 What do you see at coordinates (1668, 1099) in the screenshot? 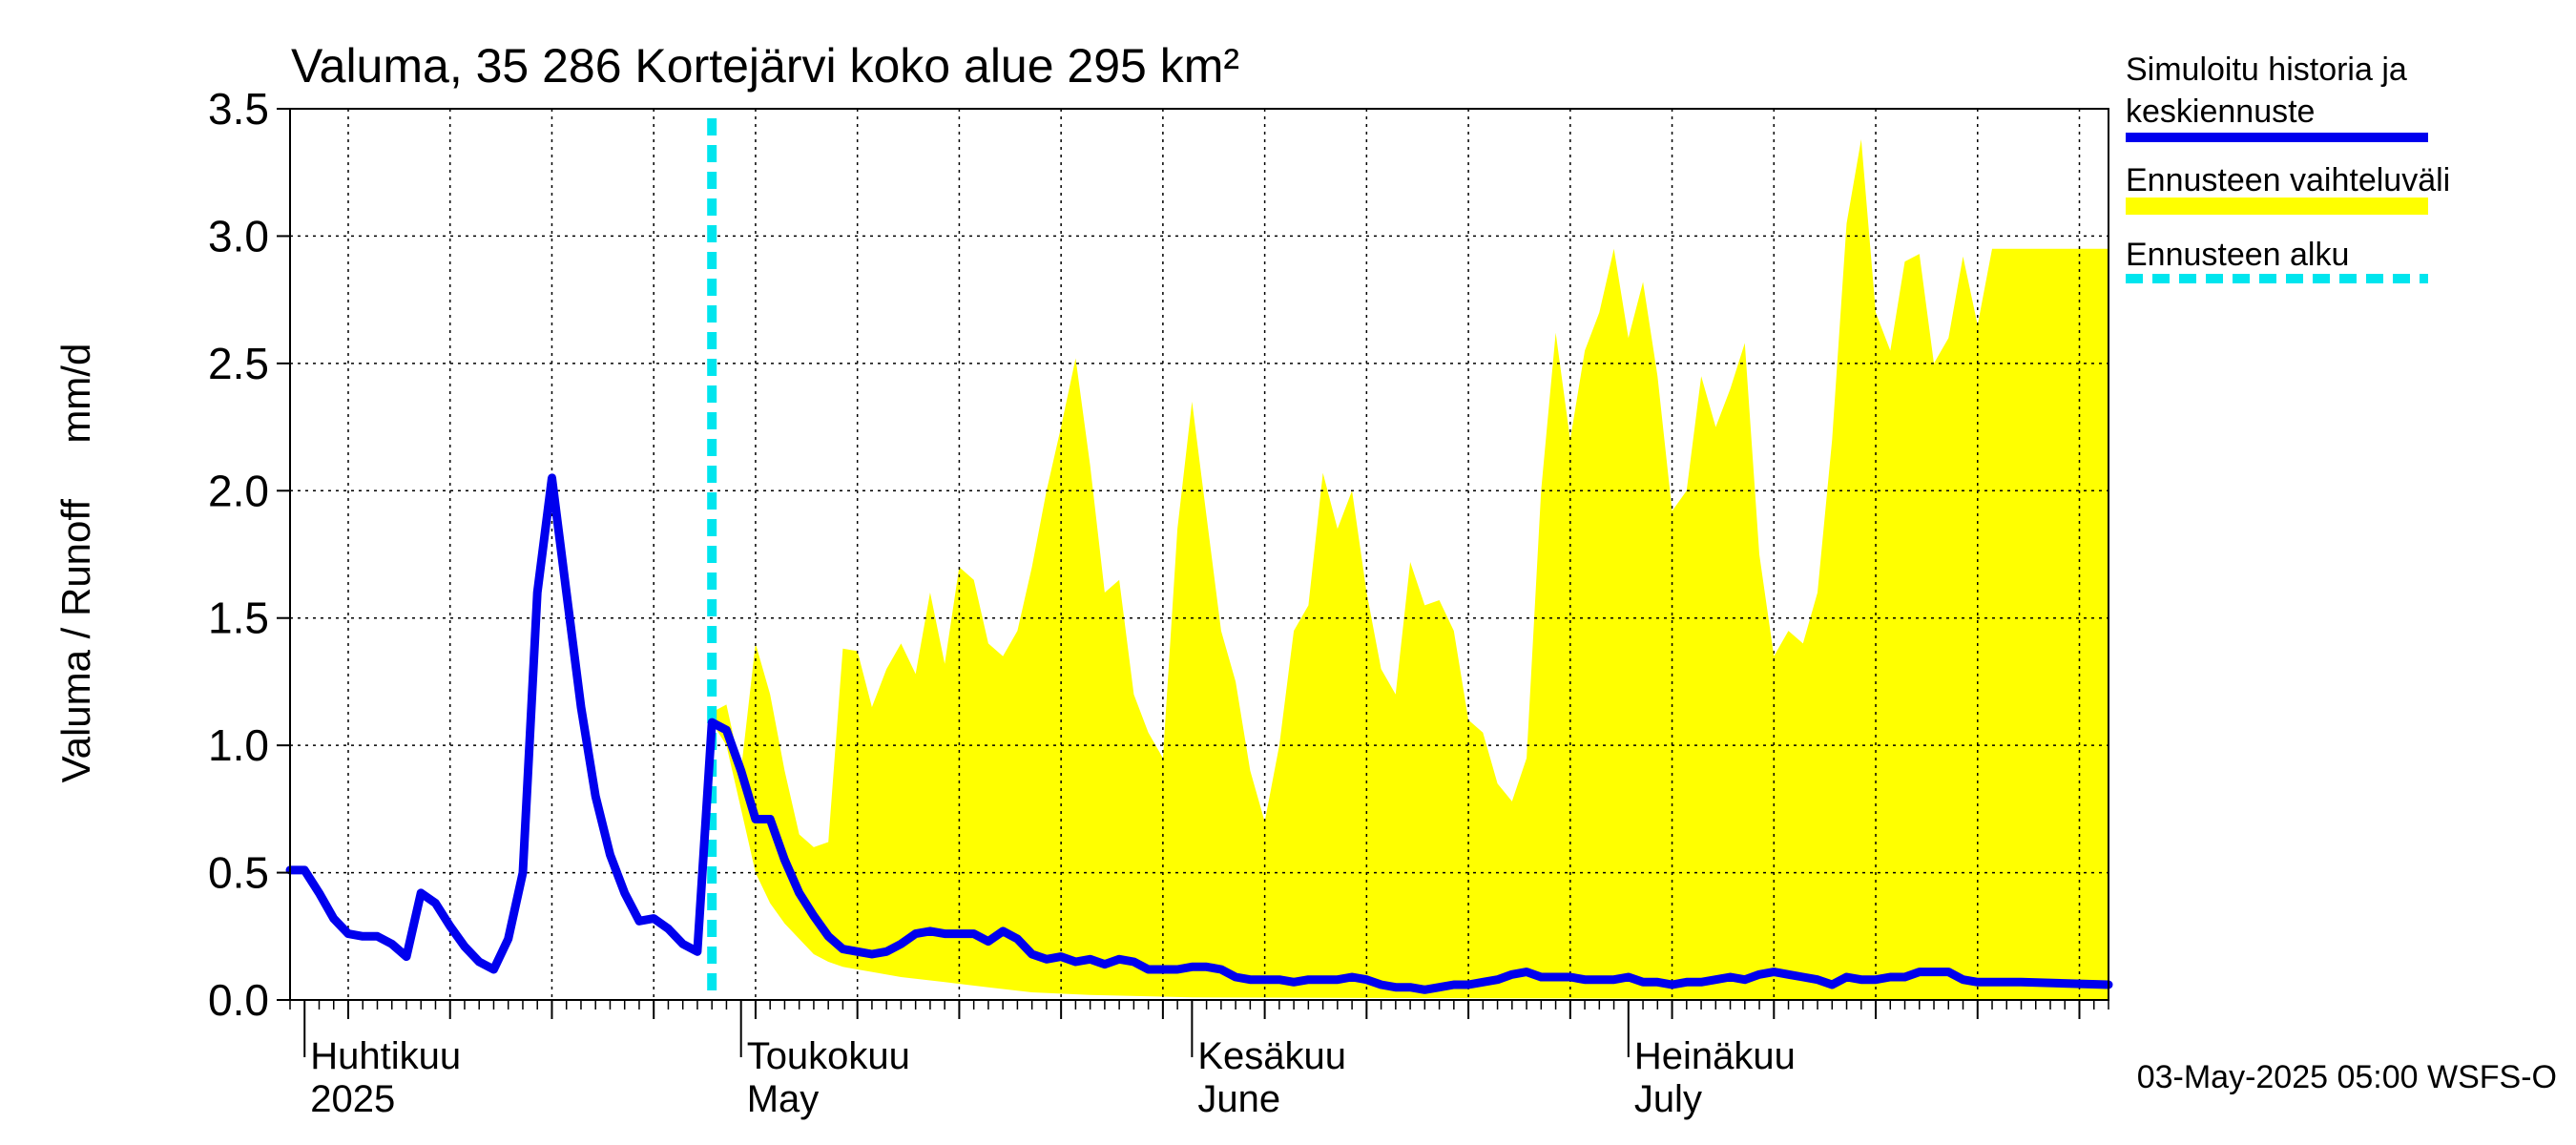
I see `x-month-label-en-3: July` at bounding box center [1668, 1099].